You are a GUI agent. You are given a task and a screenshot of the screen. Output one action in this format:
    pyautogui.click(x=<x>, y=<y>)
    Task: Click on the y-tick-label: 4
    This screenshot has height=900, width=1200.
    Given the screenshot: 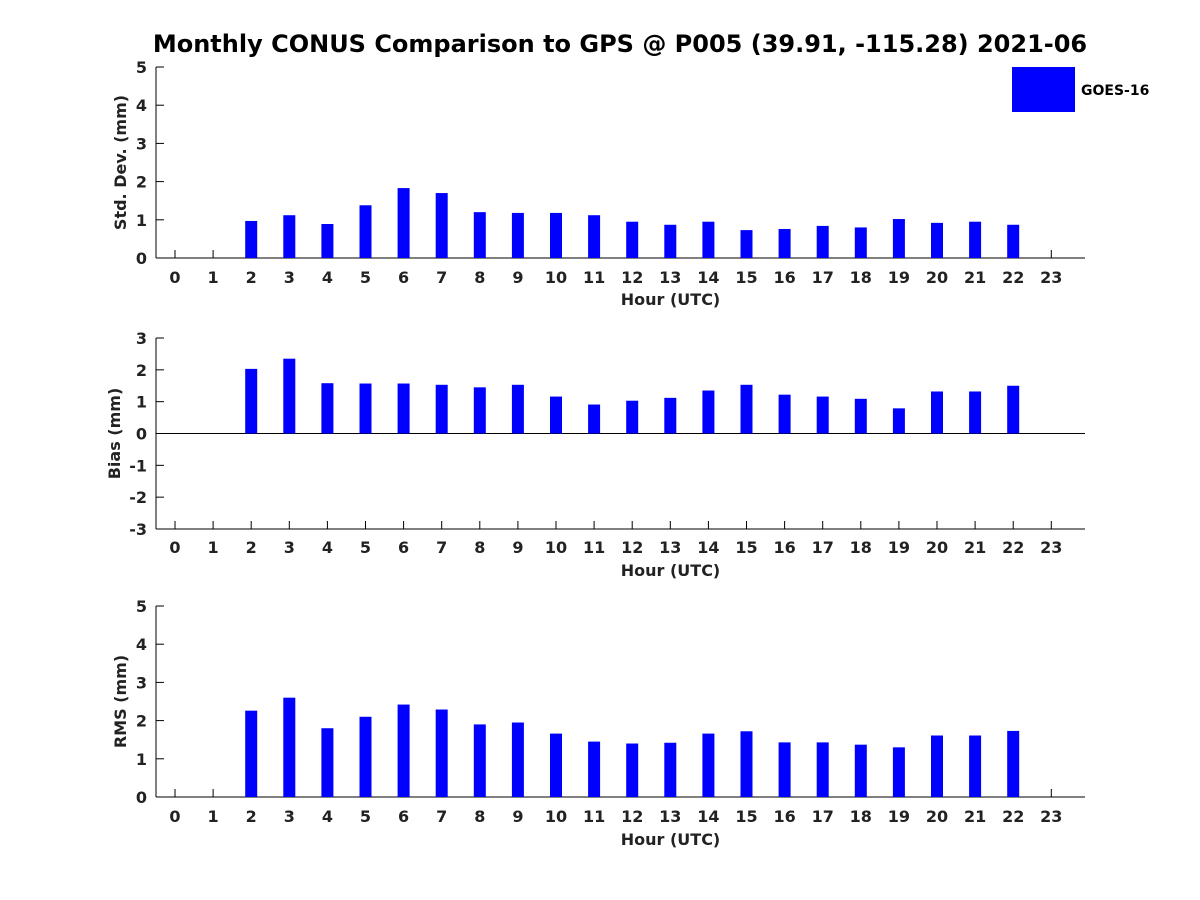 What is the action you would take?
    pyautogui.click(x=141, y=105)
    